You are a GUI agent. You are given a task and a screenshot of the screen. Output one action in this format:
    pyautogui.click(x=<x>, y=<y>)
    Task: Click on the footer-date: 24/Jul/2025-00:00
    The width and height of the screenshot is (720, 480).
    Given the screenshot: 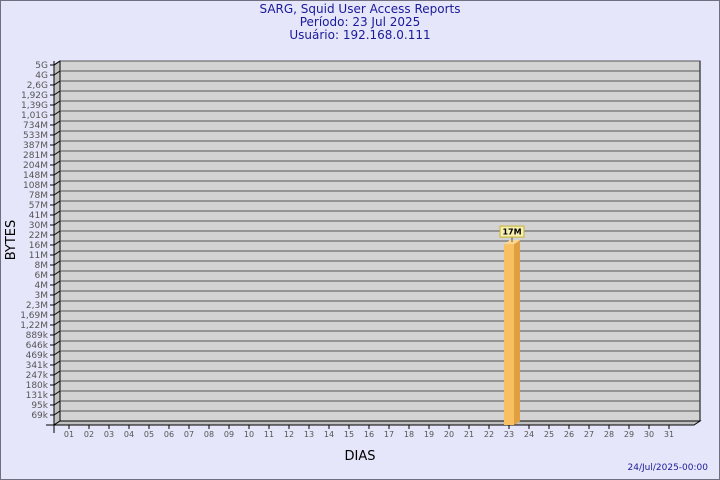 What is the action you would take?
    pyautogui.click(x=668, y=468)
    